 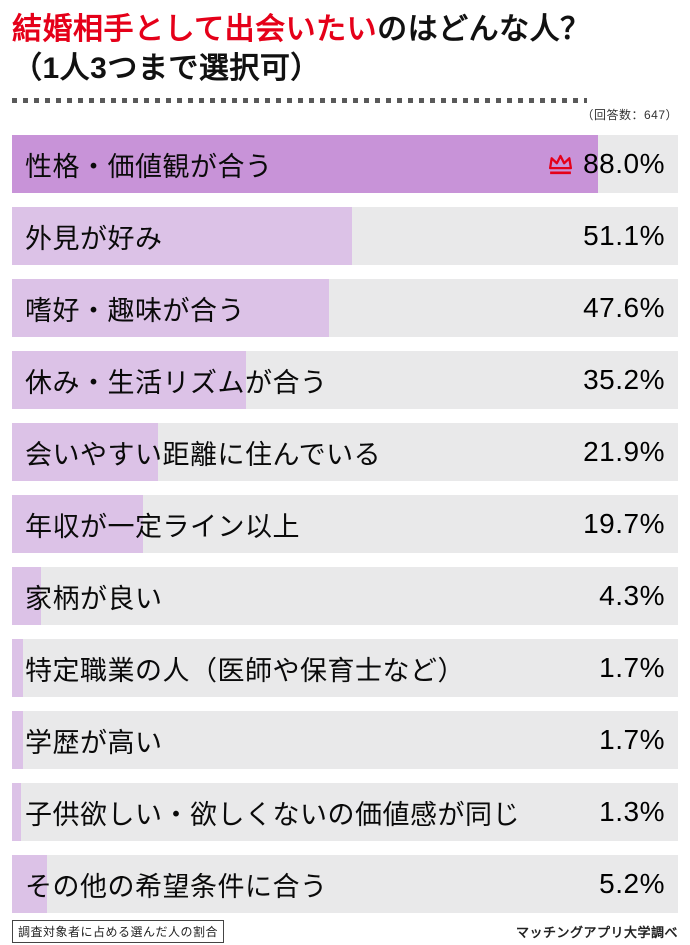 I want to click on bar-row: 性格・価値観が合う 88.0%, so click(x=345, y=164).